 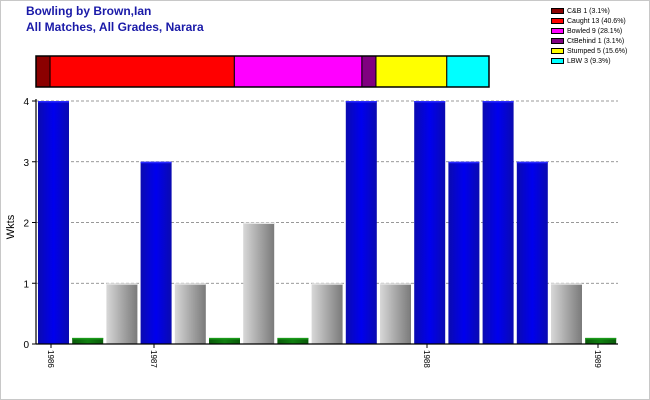 I want to click on legend-item: CtBehind 1 (3.1%), so click(x=589, y=41).